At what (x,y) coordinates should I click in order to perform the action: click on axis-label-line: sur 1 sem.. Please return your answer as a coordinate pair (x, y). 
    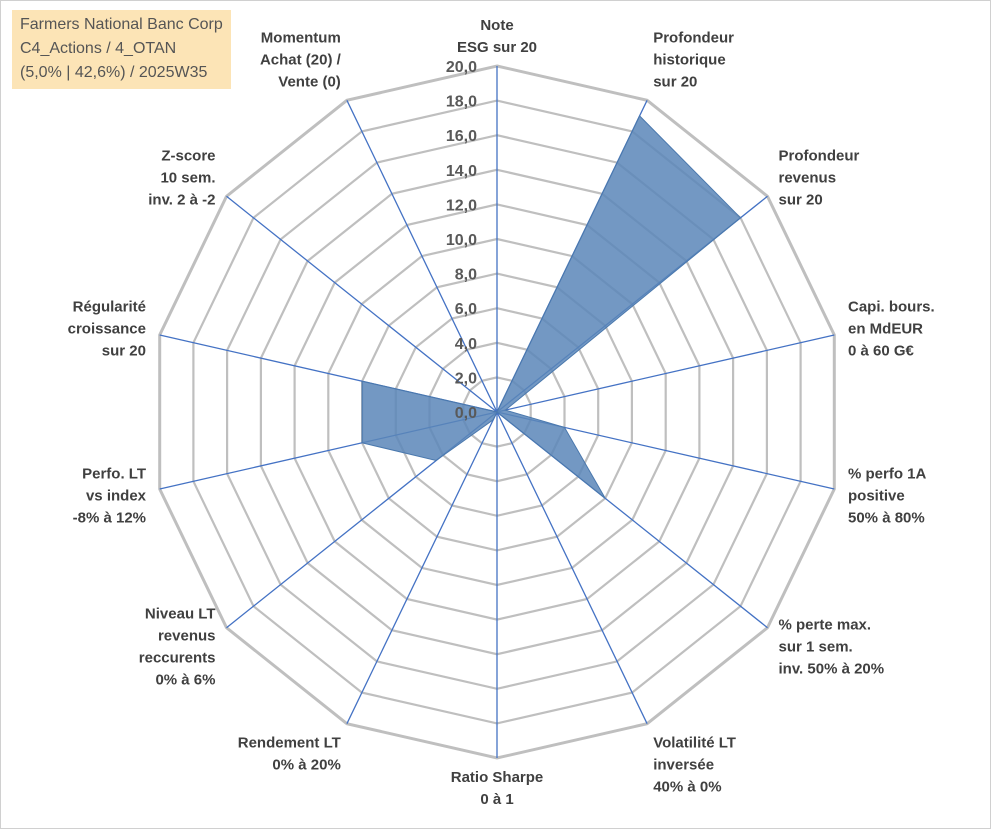
    Looking at the image, I should click on (816, 646).